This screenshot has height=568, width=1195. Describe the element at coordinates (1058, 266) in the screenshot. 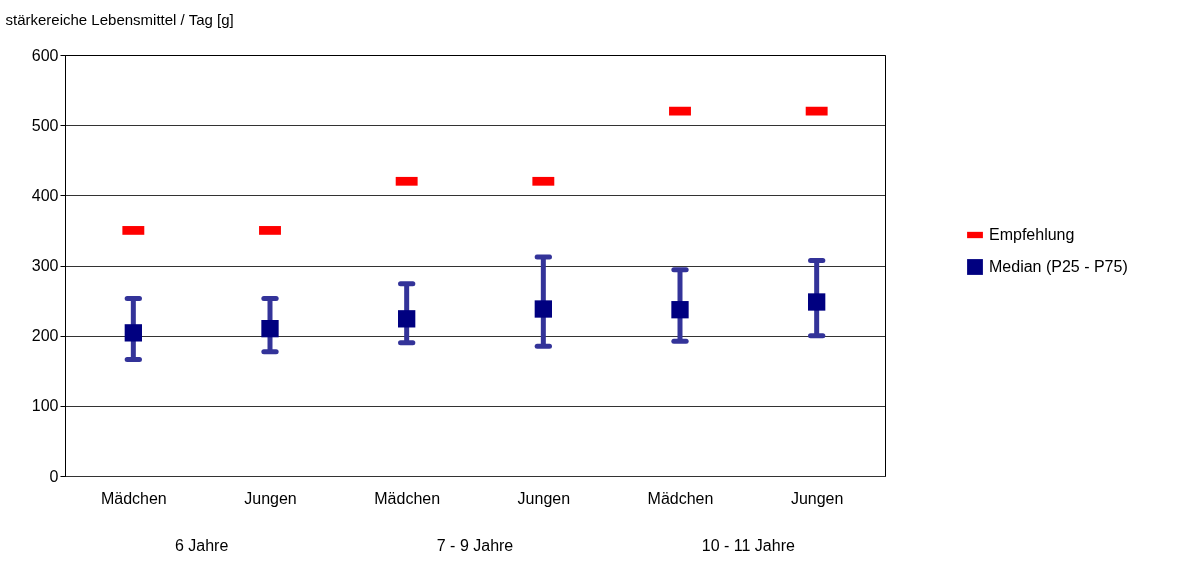

I see `legend-label: Median (P25 - P75)` at that location.